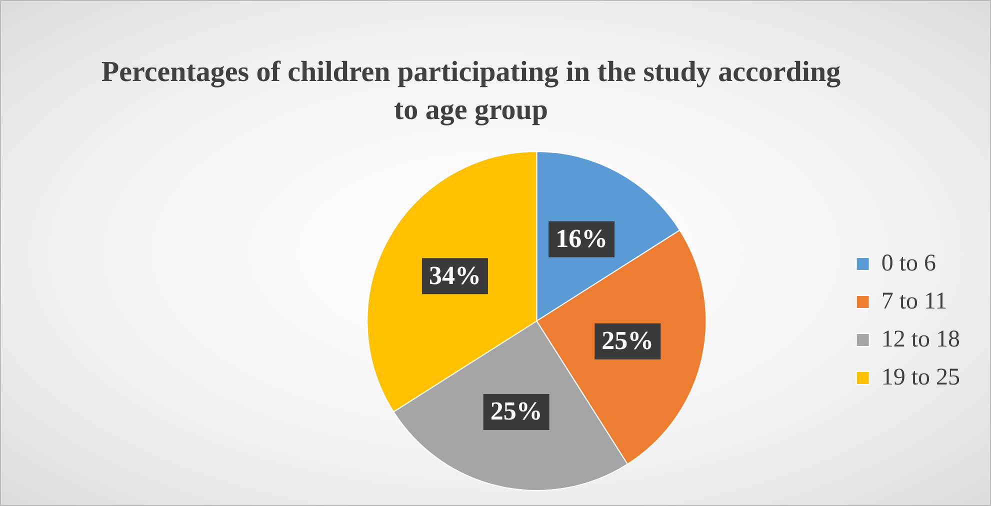  Describe the element at coordinates (920, 339) in the screenshot. I see `legend-label: 12 to 18` at that location.